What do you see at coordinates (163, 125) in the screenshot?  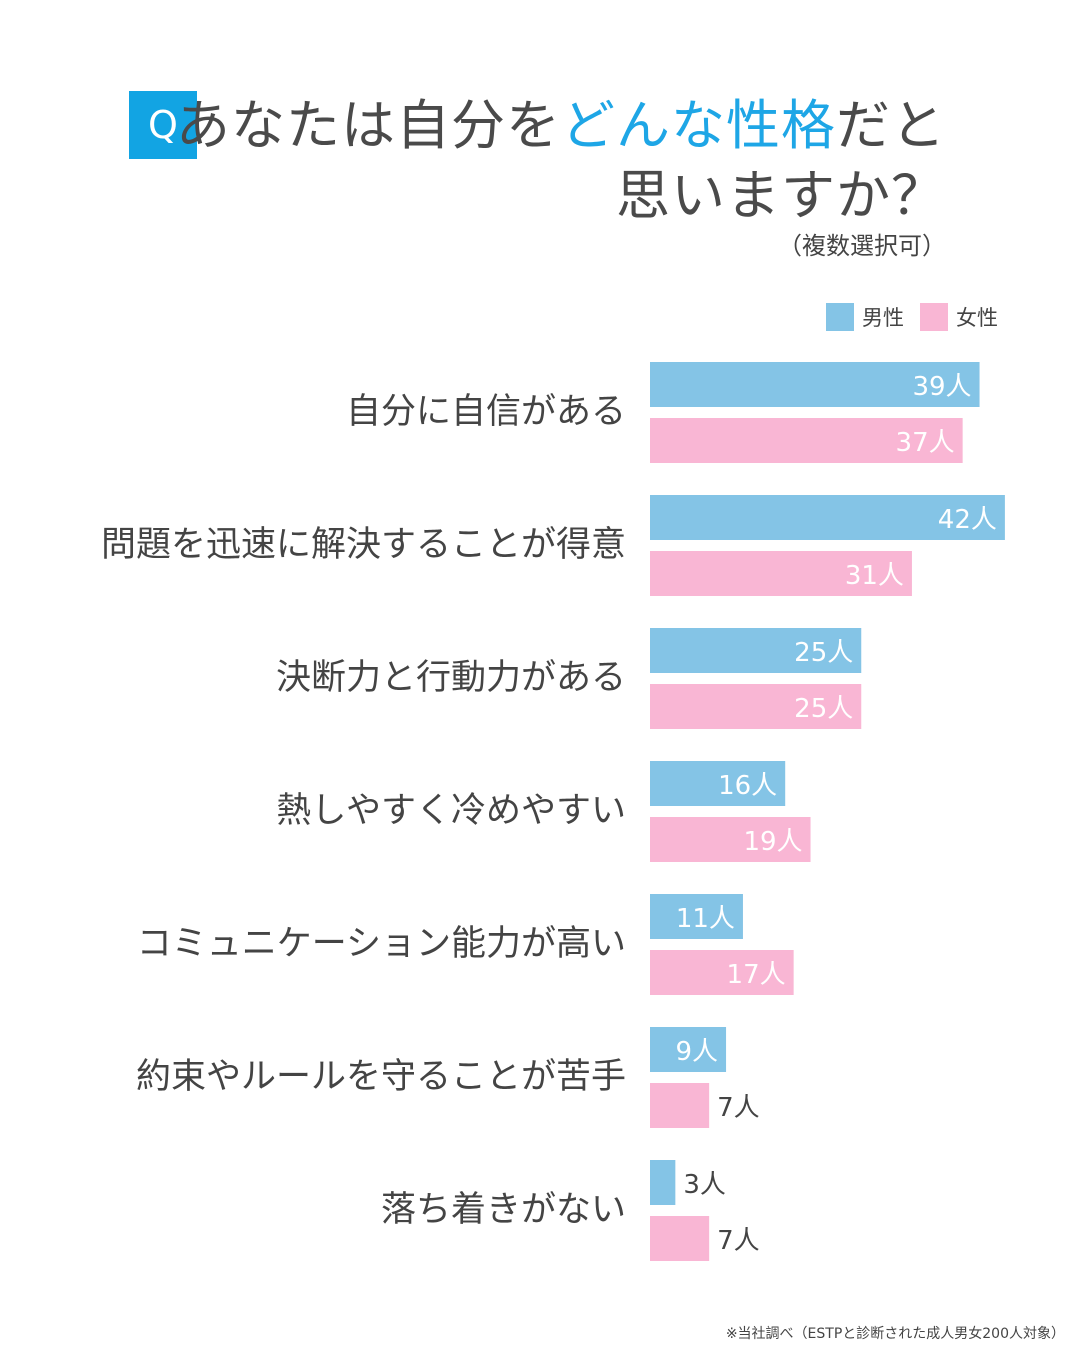 I see `question-badge: Q` at bounding box center [163, 125].